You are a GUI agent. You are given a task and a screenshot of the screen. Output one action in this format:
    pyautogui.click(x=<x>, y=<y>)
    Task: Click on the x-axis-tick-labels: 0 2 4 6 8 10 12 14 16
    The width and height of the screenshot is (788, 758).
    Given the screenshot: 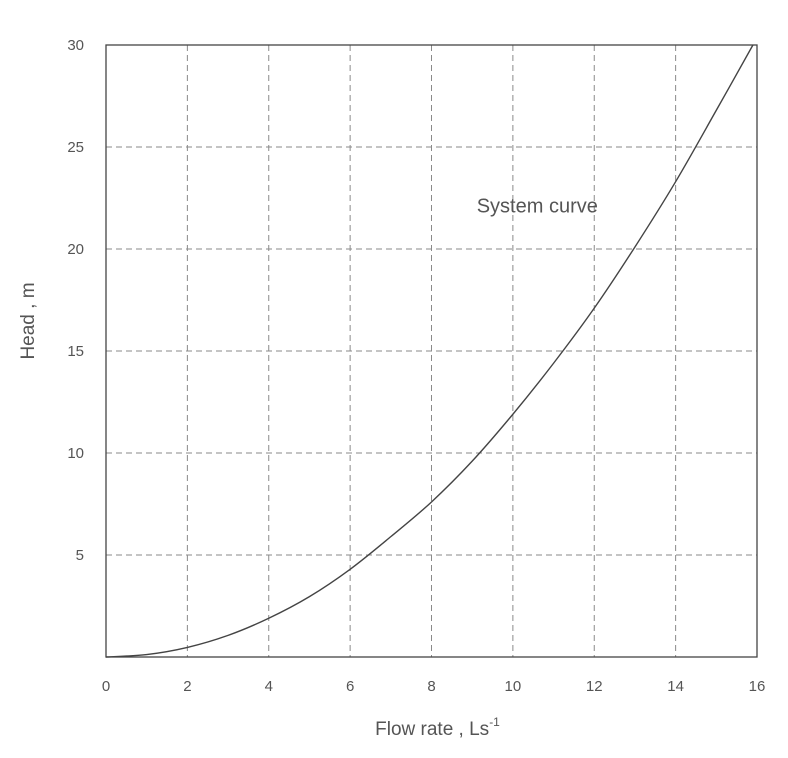 What is the action you would take?
    pyautogui.click(x=434, y=686)
    